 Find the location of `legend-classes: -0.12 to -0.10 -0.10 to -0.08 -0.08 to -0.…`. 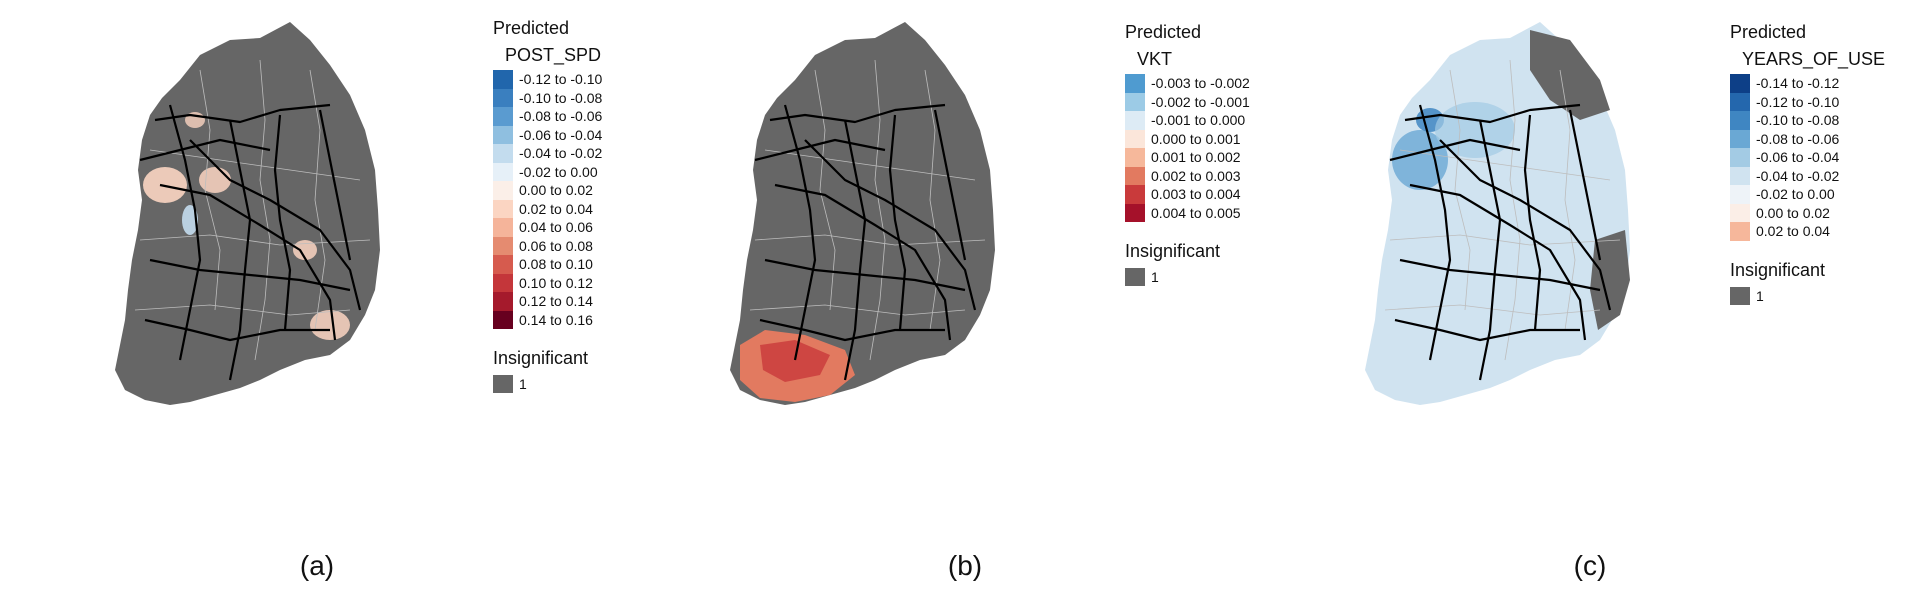

legend-classes: -0.12 to -0.10 -0.10 to -0.08 -0.08 to -0.… is located at coordinates (547, 199).